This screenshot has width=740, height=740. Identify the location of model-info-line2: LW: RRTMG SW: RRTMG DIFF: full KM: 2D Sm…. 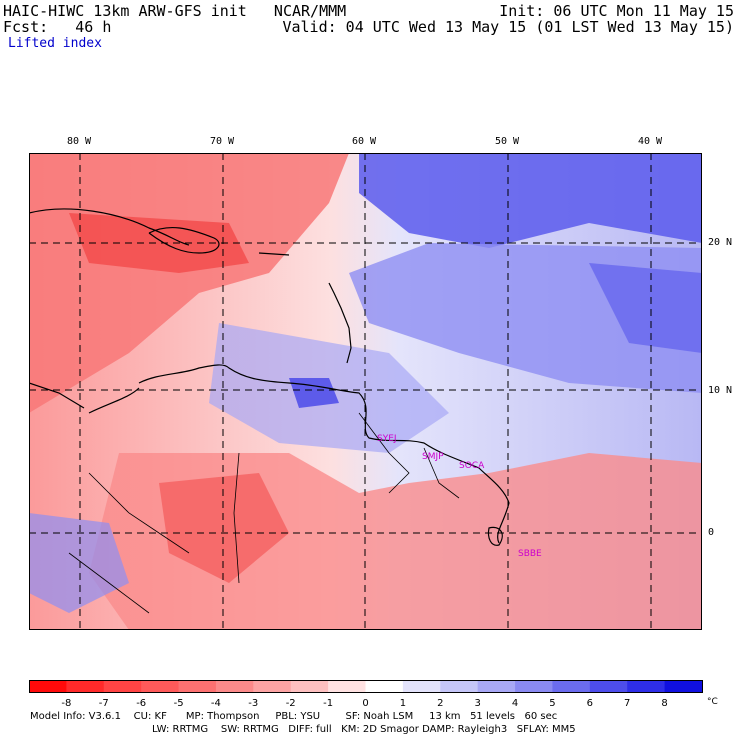
(364, 729).